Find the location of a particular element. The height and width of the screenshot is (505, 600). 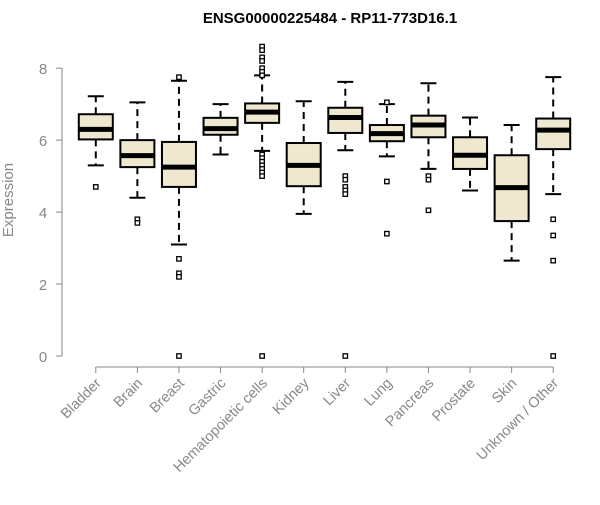

y-tick-label: 0 is located at coordinates (43, 357).